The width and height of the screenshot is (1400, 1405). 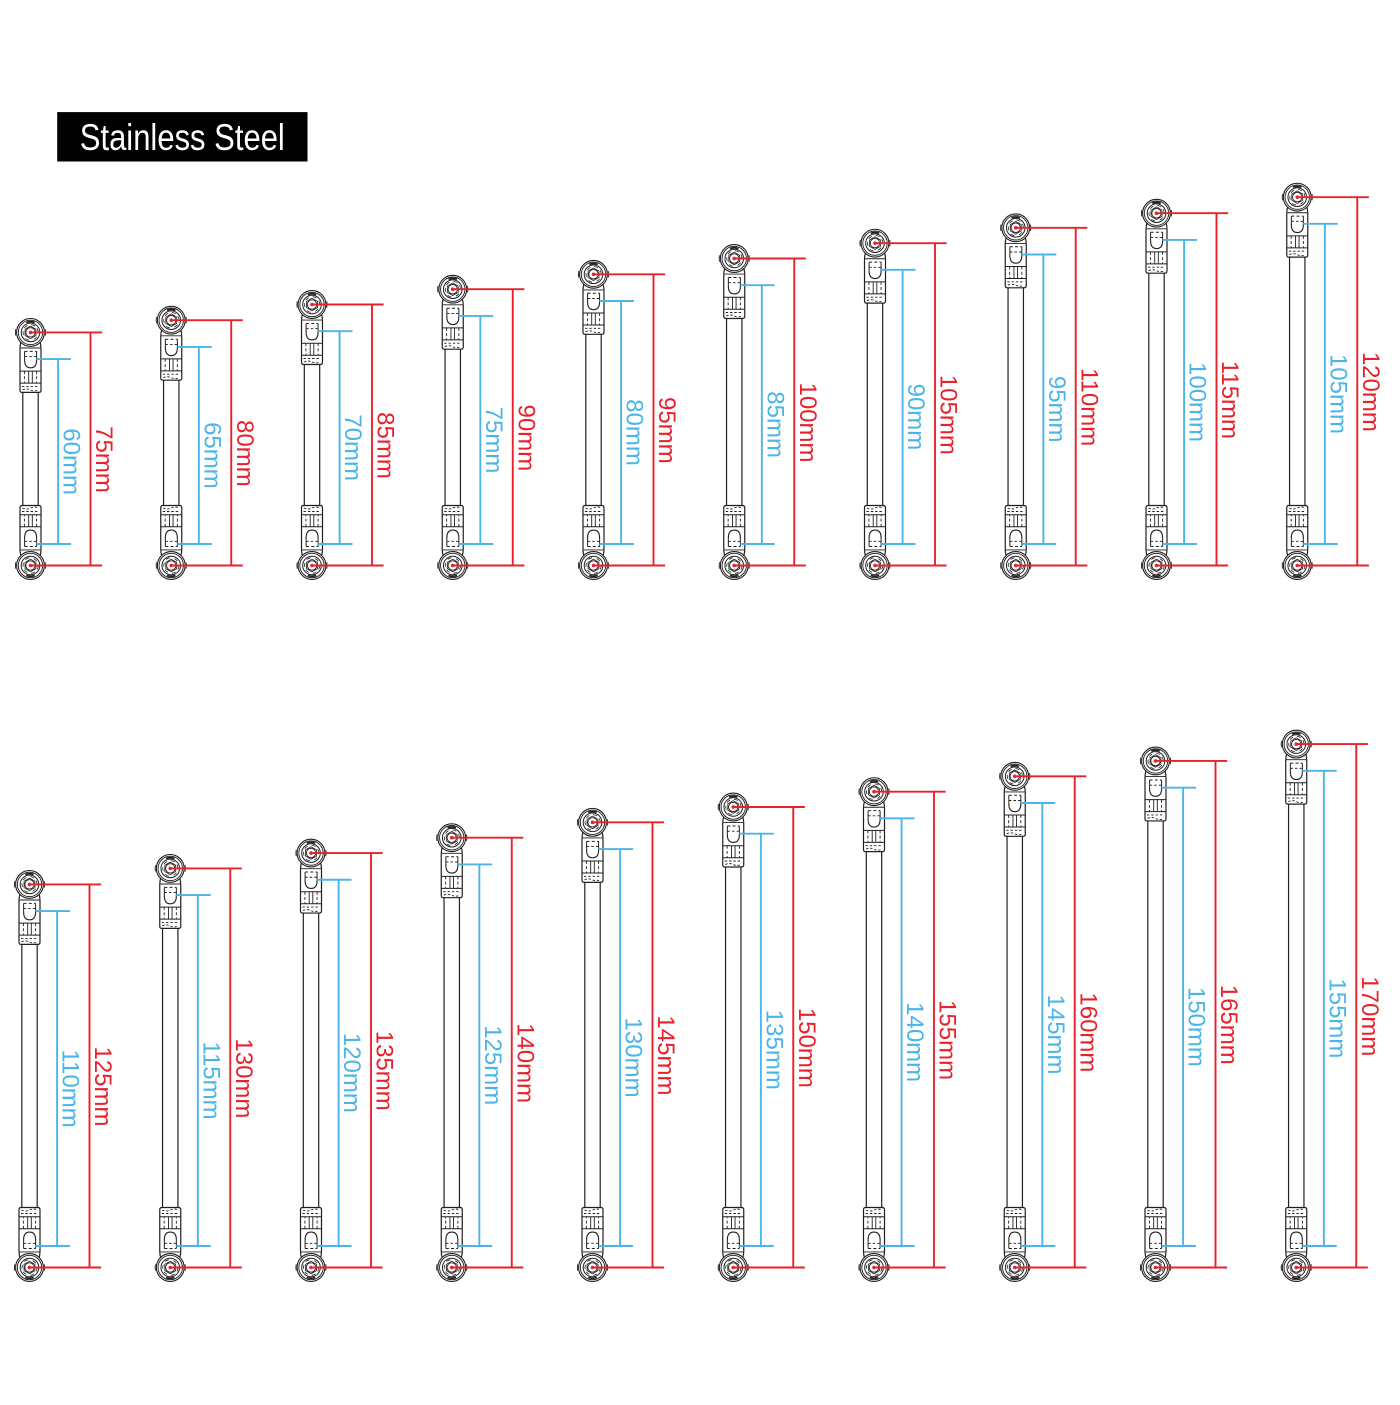 I want to click on svg-text: 60mm, so click(x=71, y=461).